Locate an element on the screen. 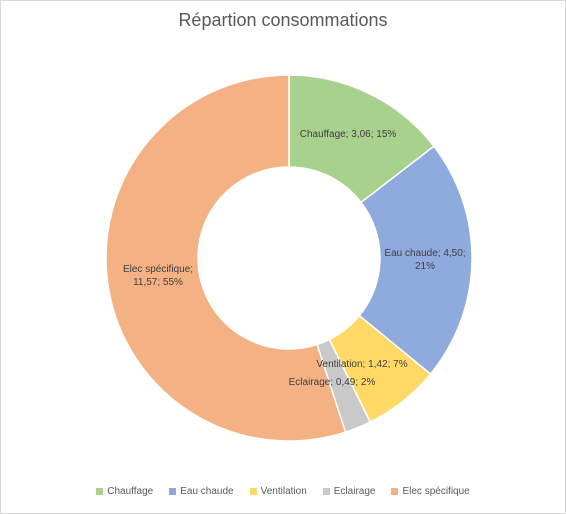 The width and height of the screenshot is (566, 514). slice-label-ventilation: Ventilation; 1,42; 7% is located at coordinates (361, 364).